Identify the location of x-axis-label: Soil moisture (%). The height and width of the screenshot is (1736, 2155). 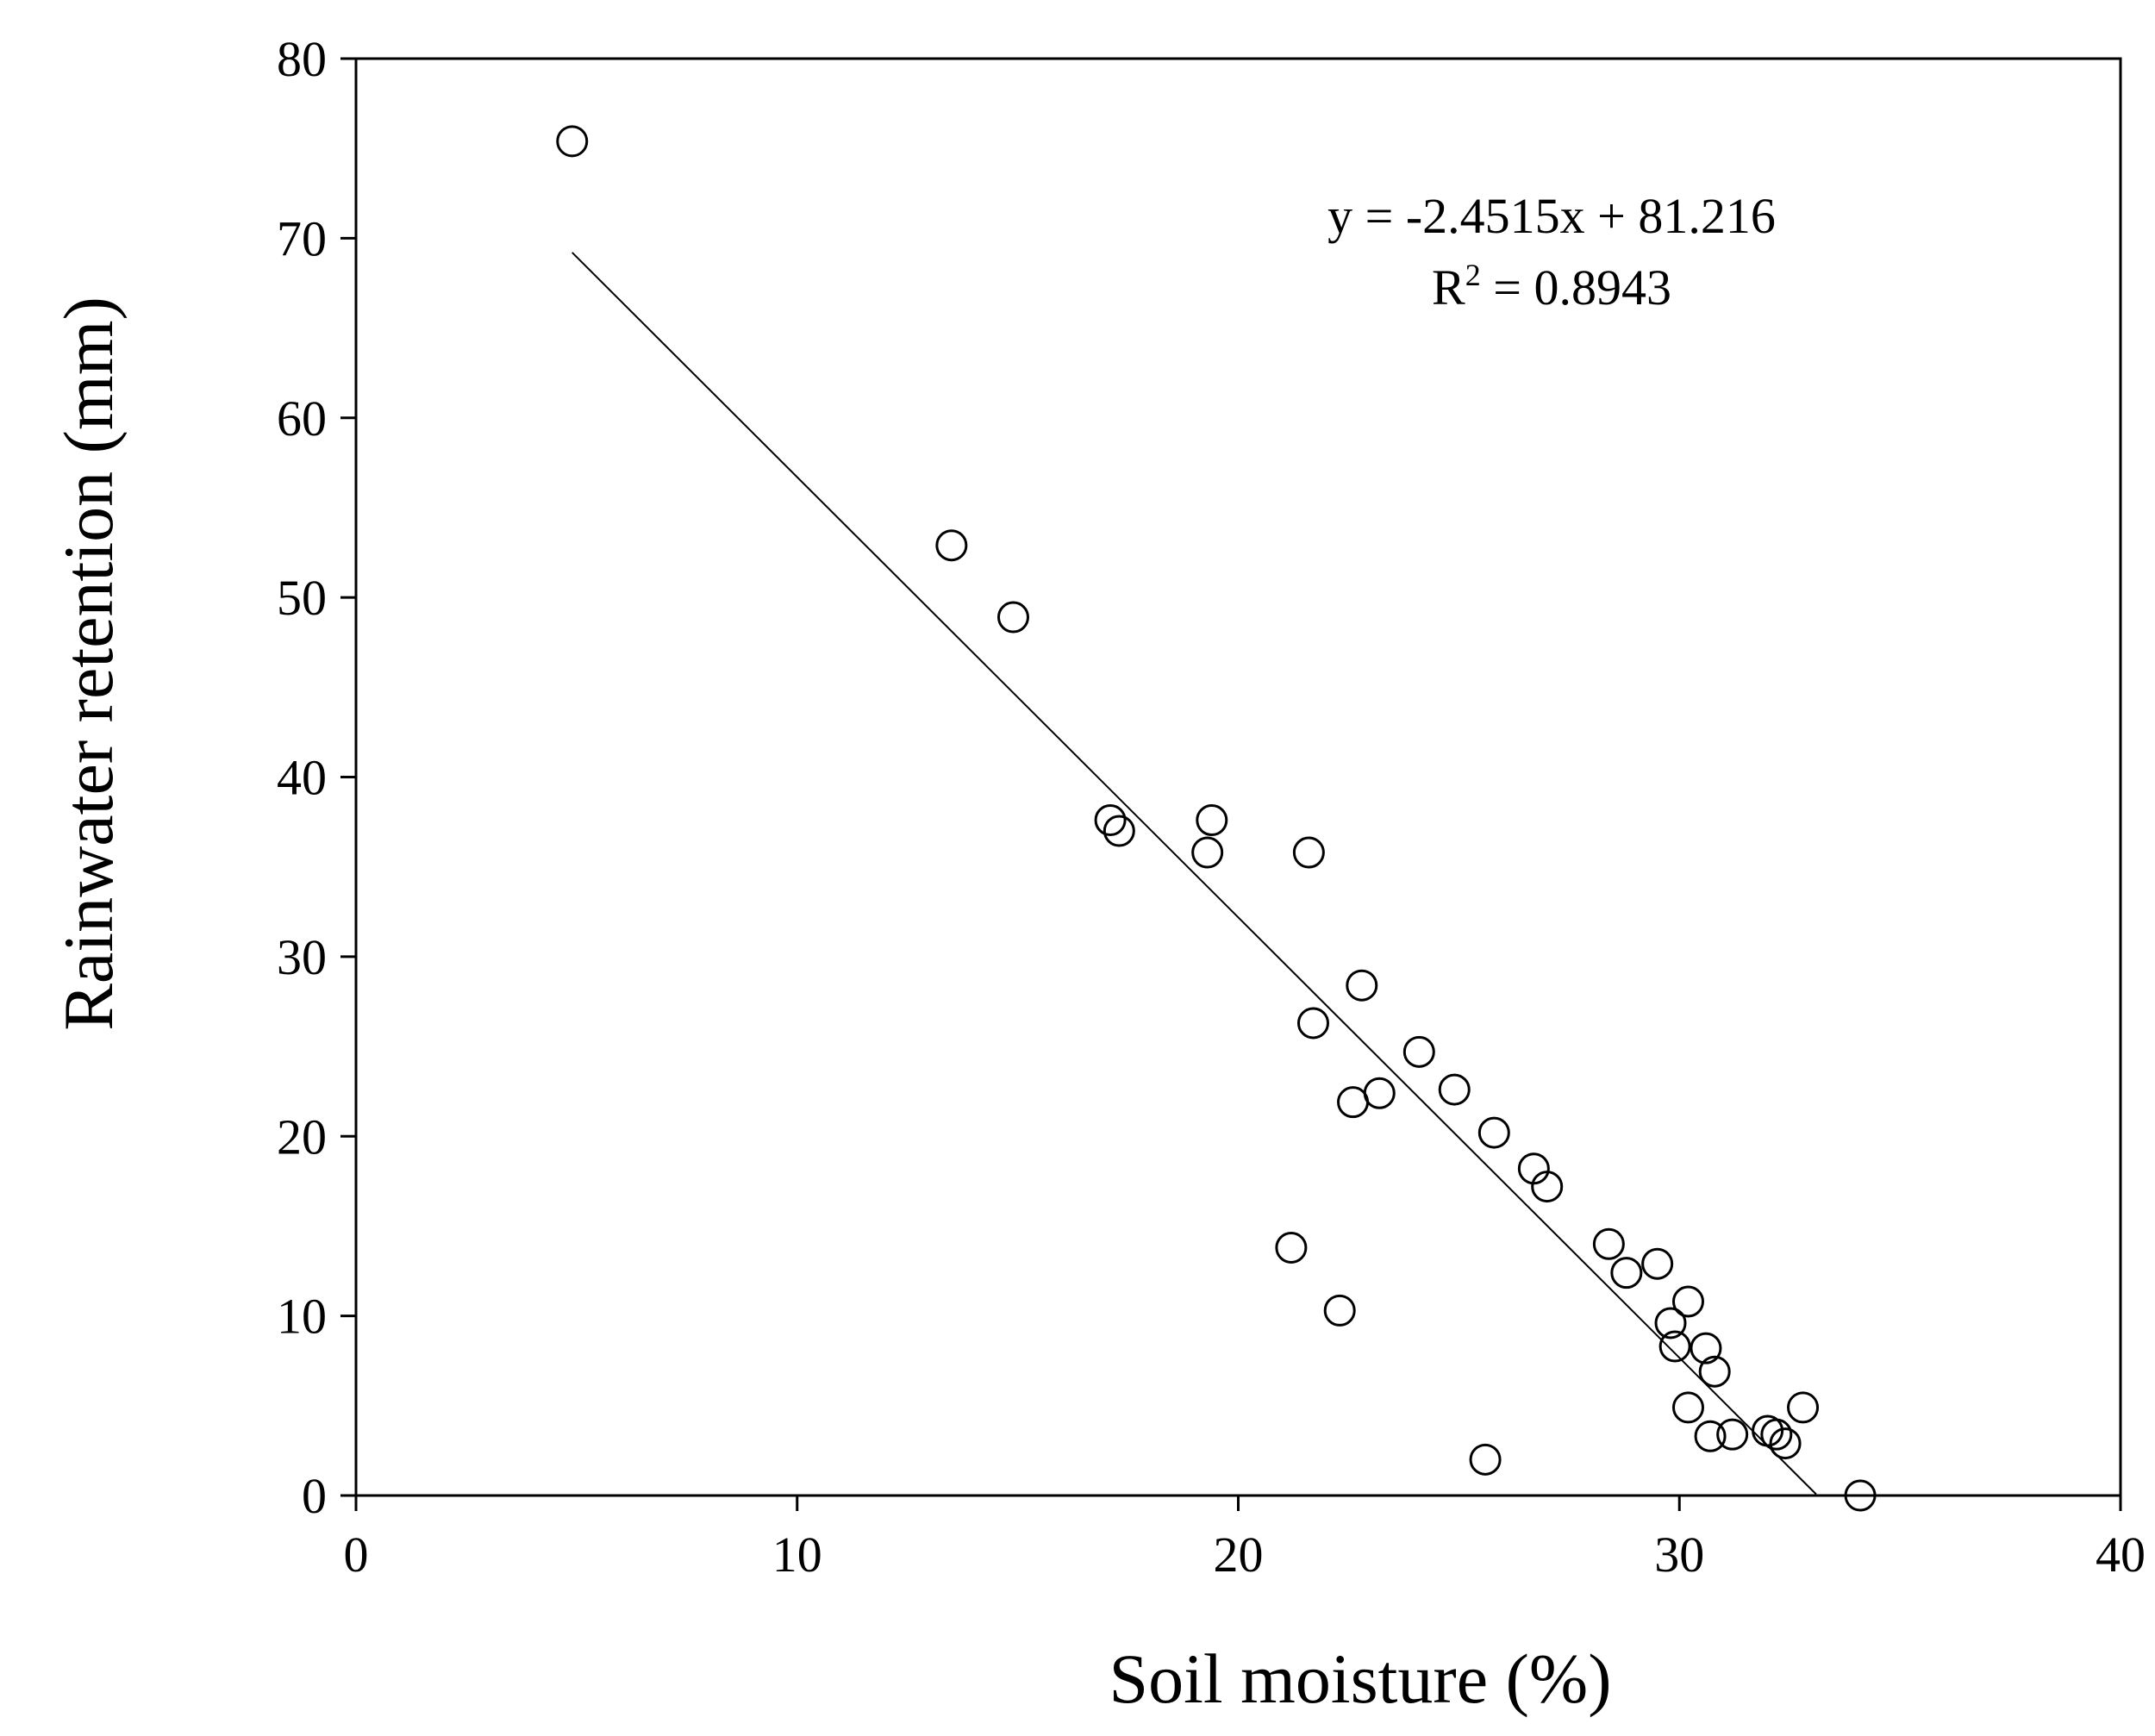
(1360, 1678).